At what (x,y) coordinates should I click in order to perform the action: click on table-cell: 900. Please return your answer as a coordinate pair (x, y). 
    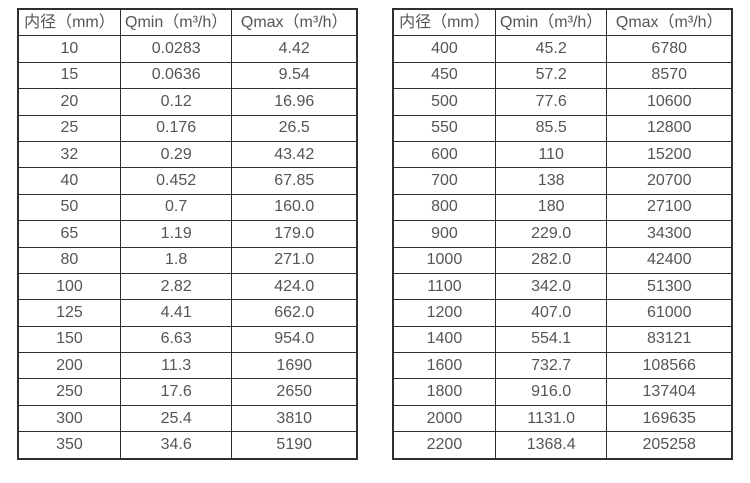
    Looking at the image, I should click on (444, 234).